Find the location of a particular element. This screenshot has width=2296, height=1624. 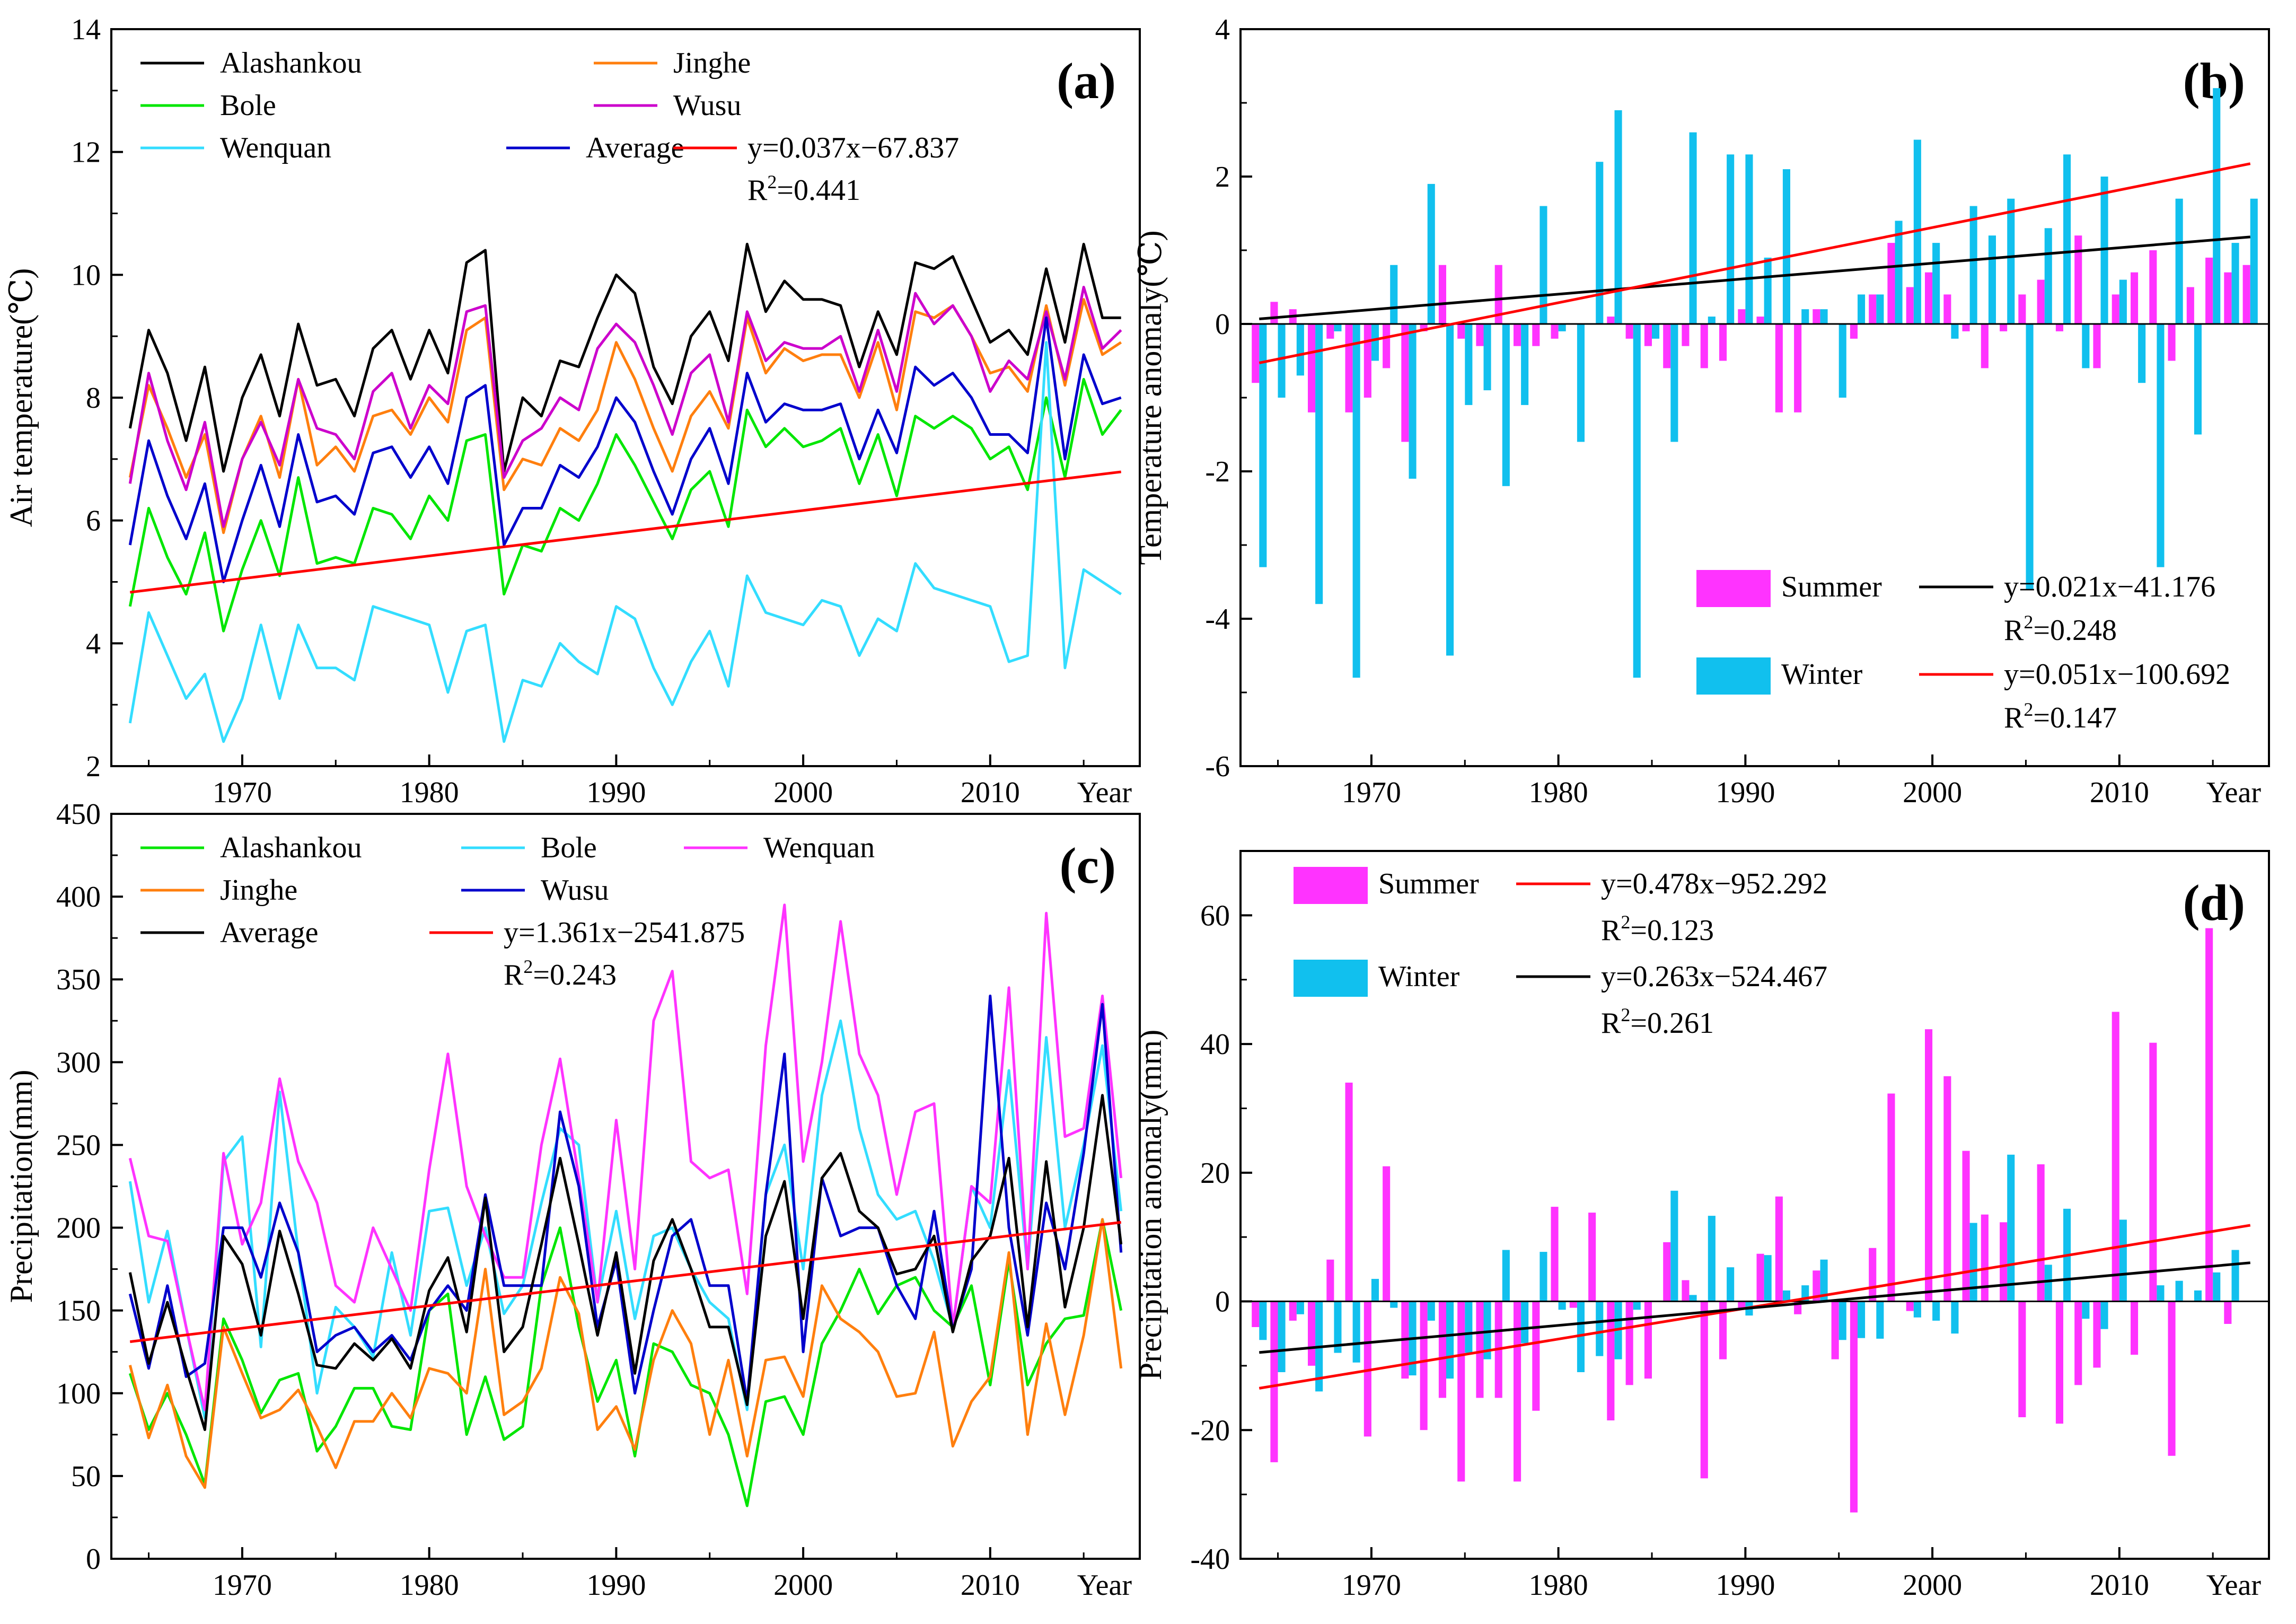

y-tick-label: -40 is located at coordinates (1210, 1559).